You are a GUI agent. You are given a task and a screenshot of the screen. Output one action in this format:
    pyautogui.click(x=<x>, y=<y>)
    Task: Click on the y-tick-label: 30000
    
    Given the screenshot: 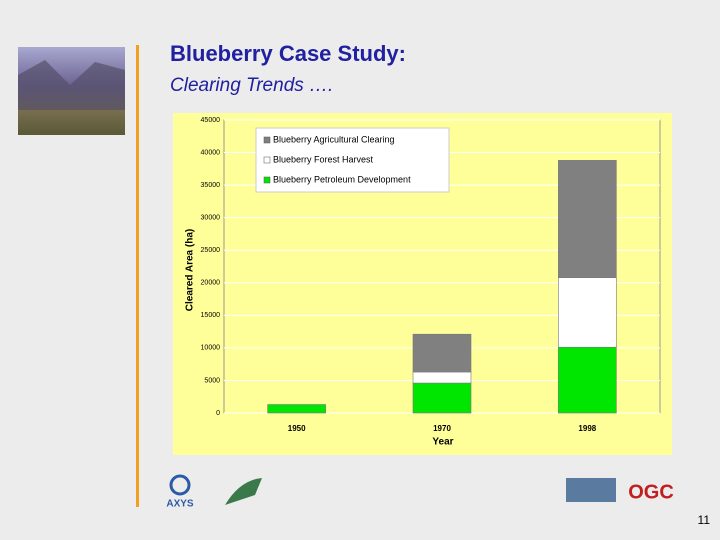 What is the action you would take?
    pyautogui.click(x=211, y=218)
    